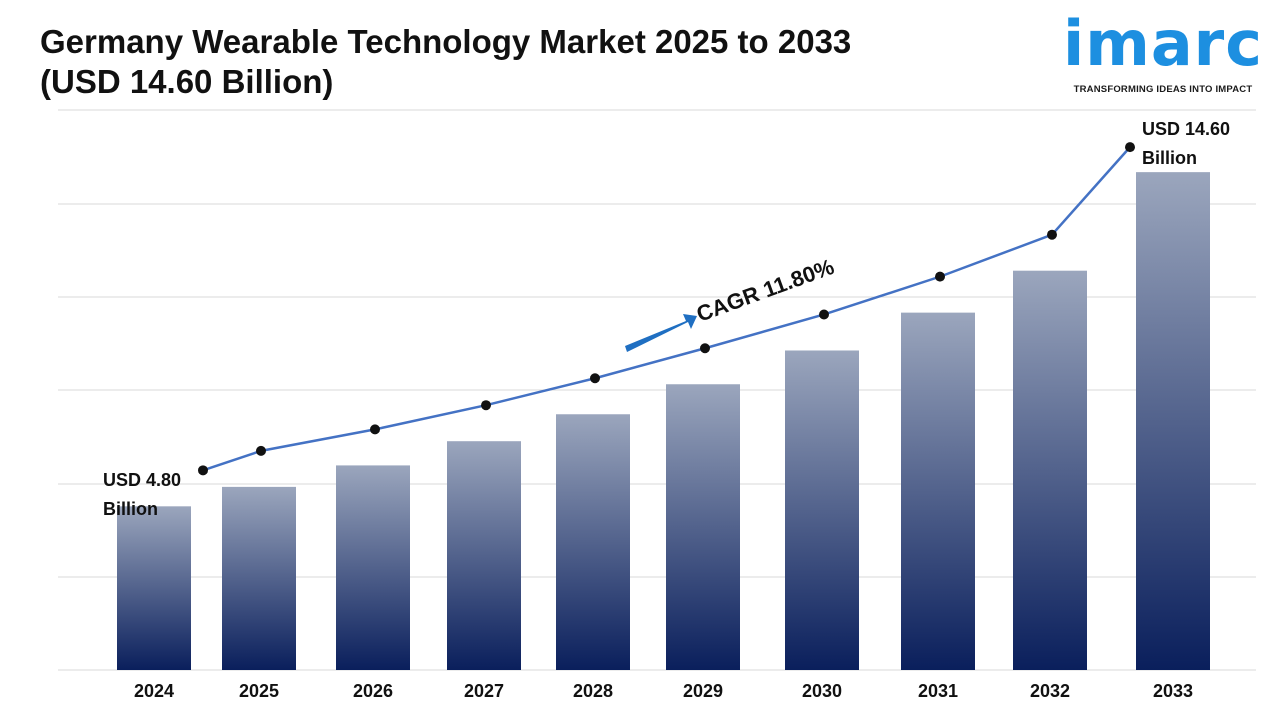 The width and height of the screenshot is (1280, 720). Describe the element at coordinates (373, 691) in the screenshot. I see `x-tick-label-2026: 2026` at that location.